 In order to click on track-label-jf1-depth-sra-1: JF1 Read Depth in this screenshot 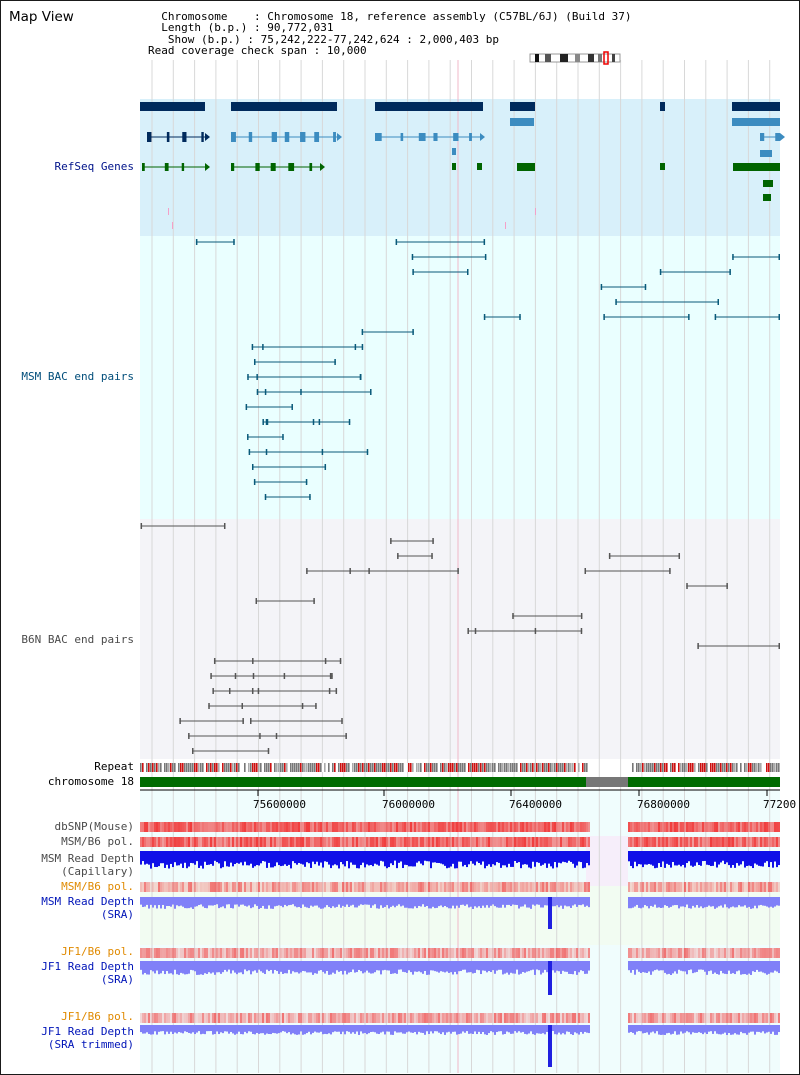, I will do `click(87, 966)`.